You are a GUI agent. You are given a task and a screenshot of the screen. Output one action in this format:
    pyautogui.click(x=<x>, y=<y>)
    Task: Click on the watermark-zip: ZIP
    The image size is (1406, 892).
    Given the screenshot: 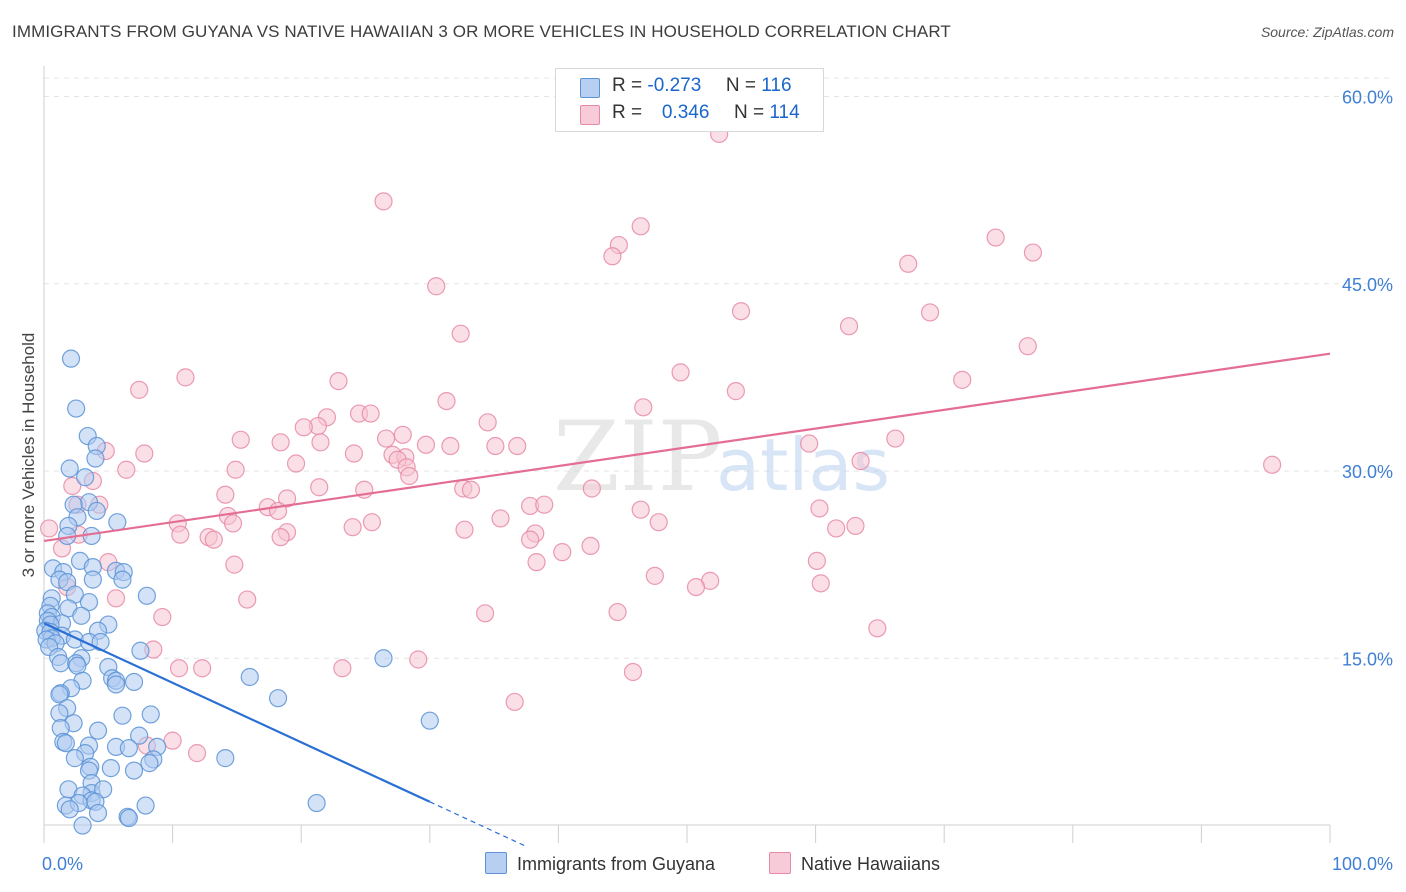 What is the action you would take?
    pyautogui.click(x=637, y=457)
    